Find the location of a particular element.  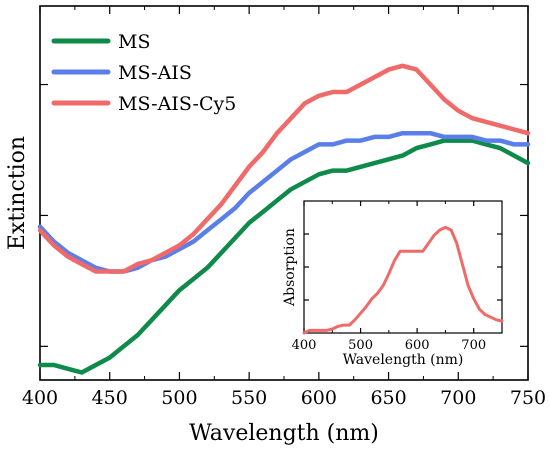

main-x-tick-label-450: 450 is located at coordinates (110, 398).